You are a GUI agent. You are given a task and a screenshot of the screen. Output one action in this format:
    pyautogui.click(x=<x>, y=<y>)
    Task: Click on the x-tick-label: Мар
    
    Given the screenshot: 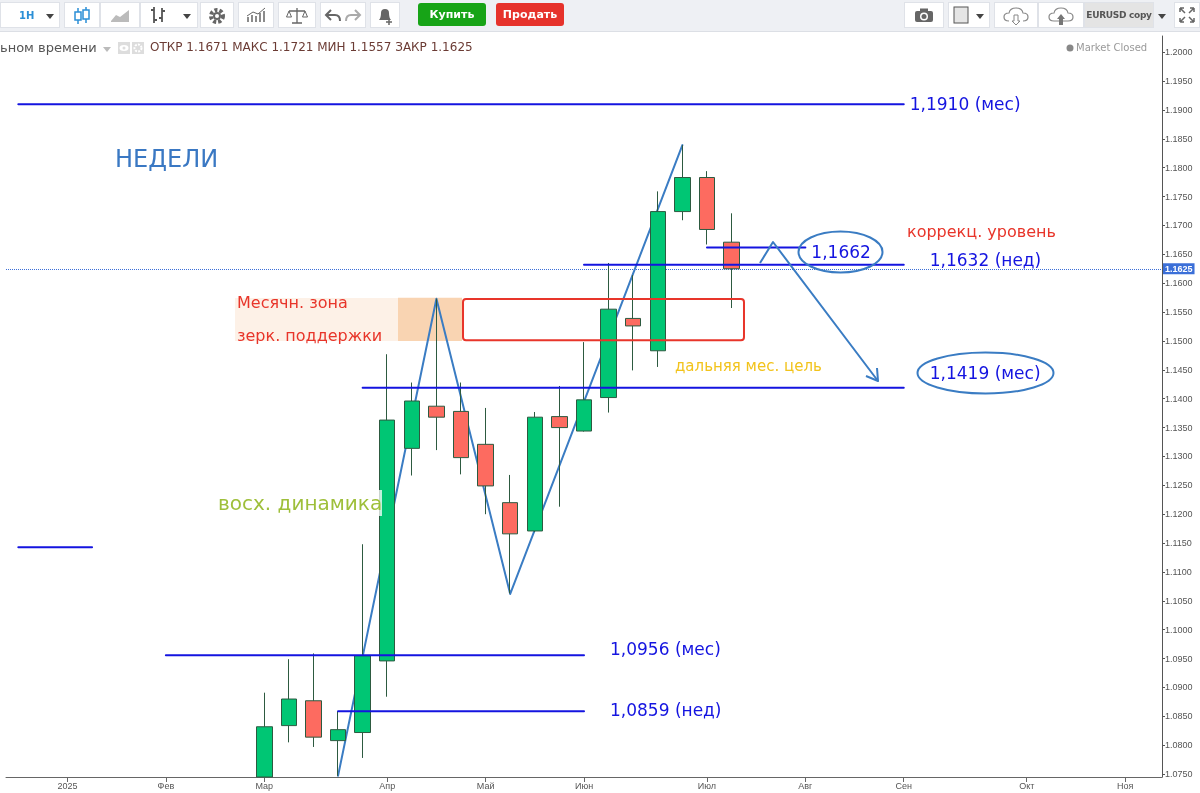 What is the action you would take?
    pyautogui.click(x=264, y=785)
    